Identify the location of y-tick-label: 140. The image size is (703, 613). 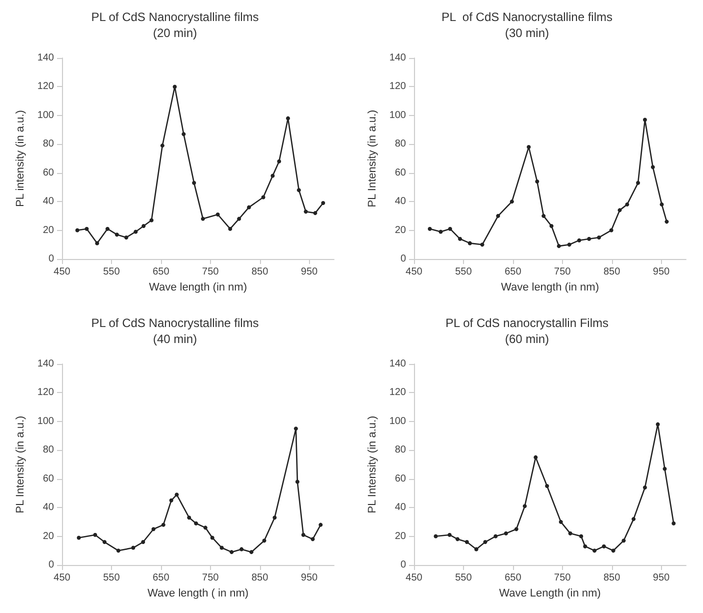
(397, 364).